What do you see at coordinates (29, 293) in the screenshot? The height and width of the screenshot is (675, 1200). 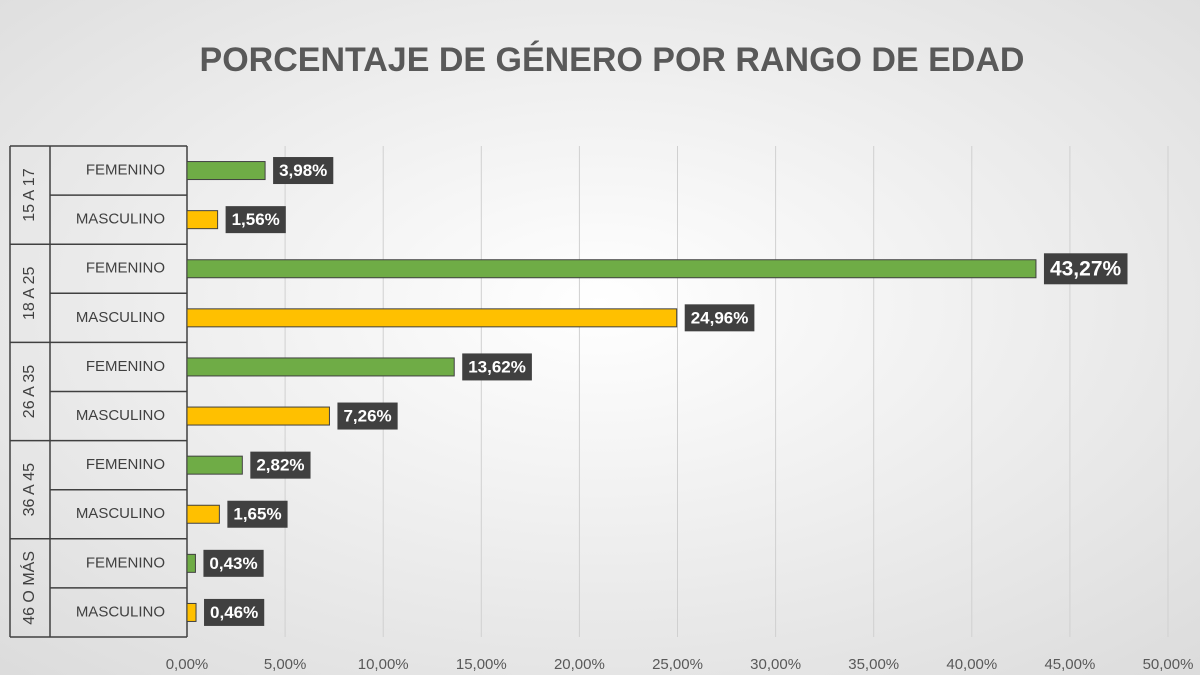 I see `group-label: 18 A 25` at bounding box center [29, 293].